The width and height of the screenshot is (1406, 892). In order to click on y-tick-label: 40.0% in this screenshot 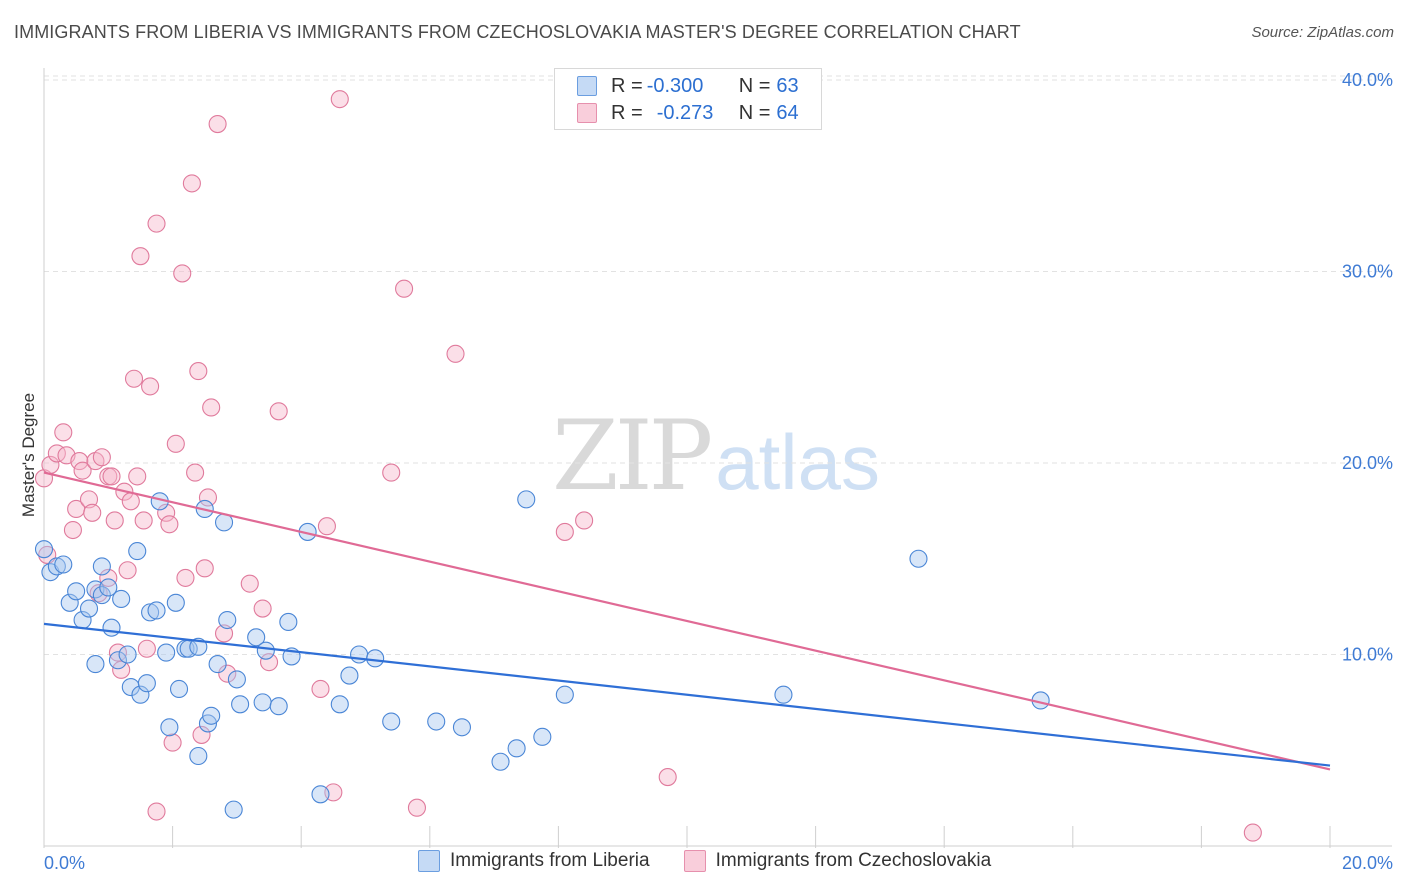, I will do `click(1367, 80)`.